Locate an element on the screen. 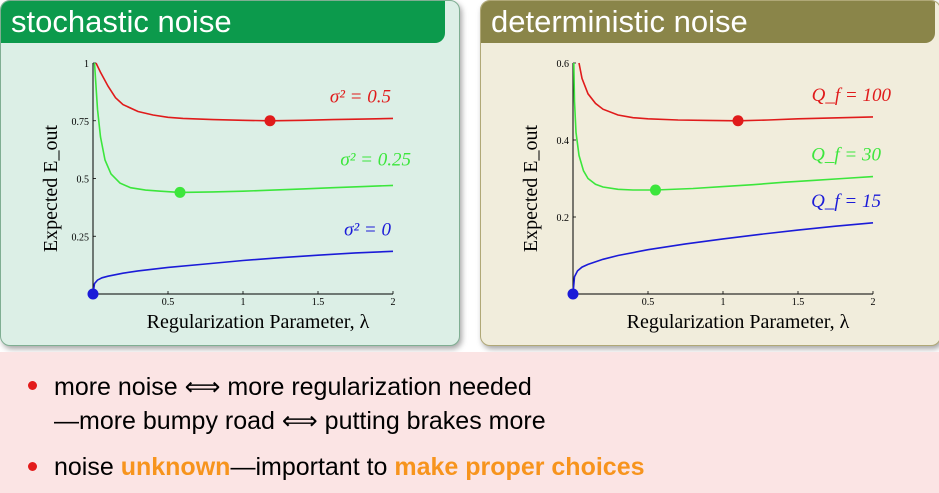 Image resolution: width=939 pixels, height=493 pixels. highlight-unknown: unknown is located at coordinates (175, 467).